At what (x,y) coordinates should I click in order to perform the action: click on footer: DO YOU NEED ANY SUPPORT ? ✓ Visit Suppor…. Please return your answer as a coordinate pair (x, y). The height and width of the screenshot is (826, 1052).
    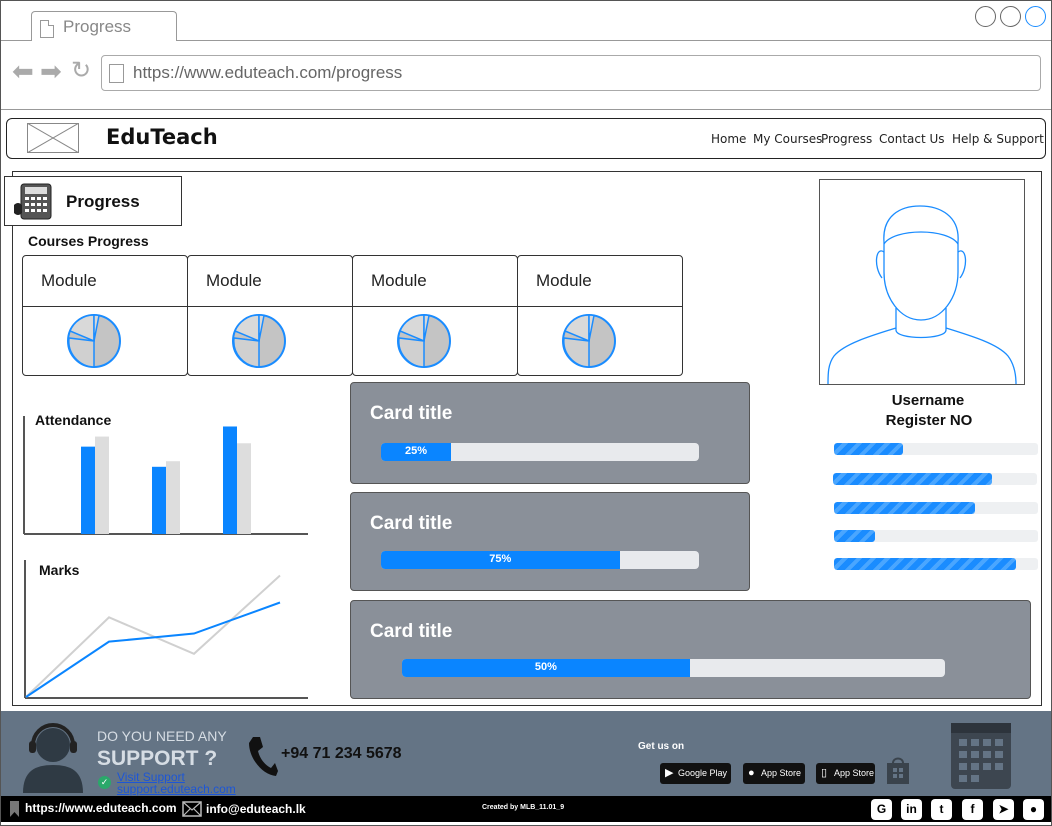
    Looking at the image, I should click on (526, 753).